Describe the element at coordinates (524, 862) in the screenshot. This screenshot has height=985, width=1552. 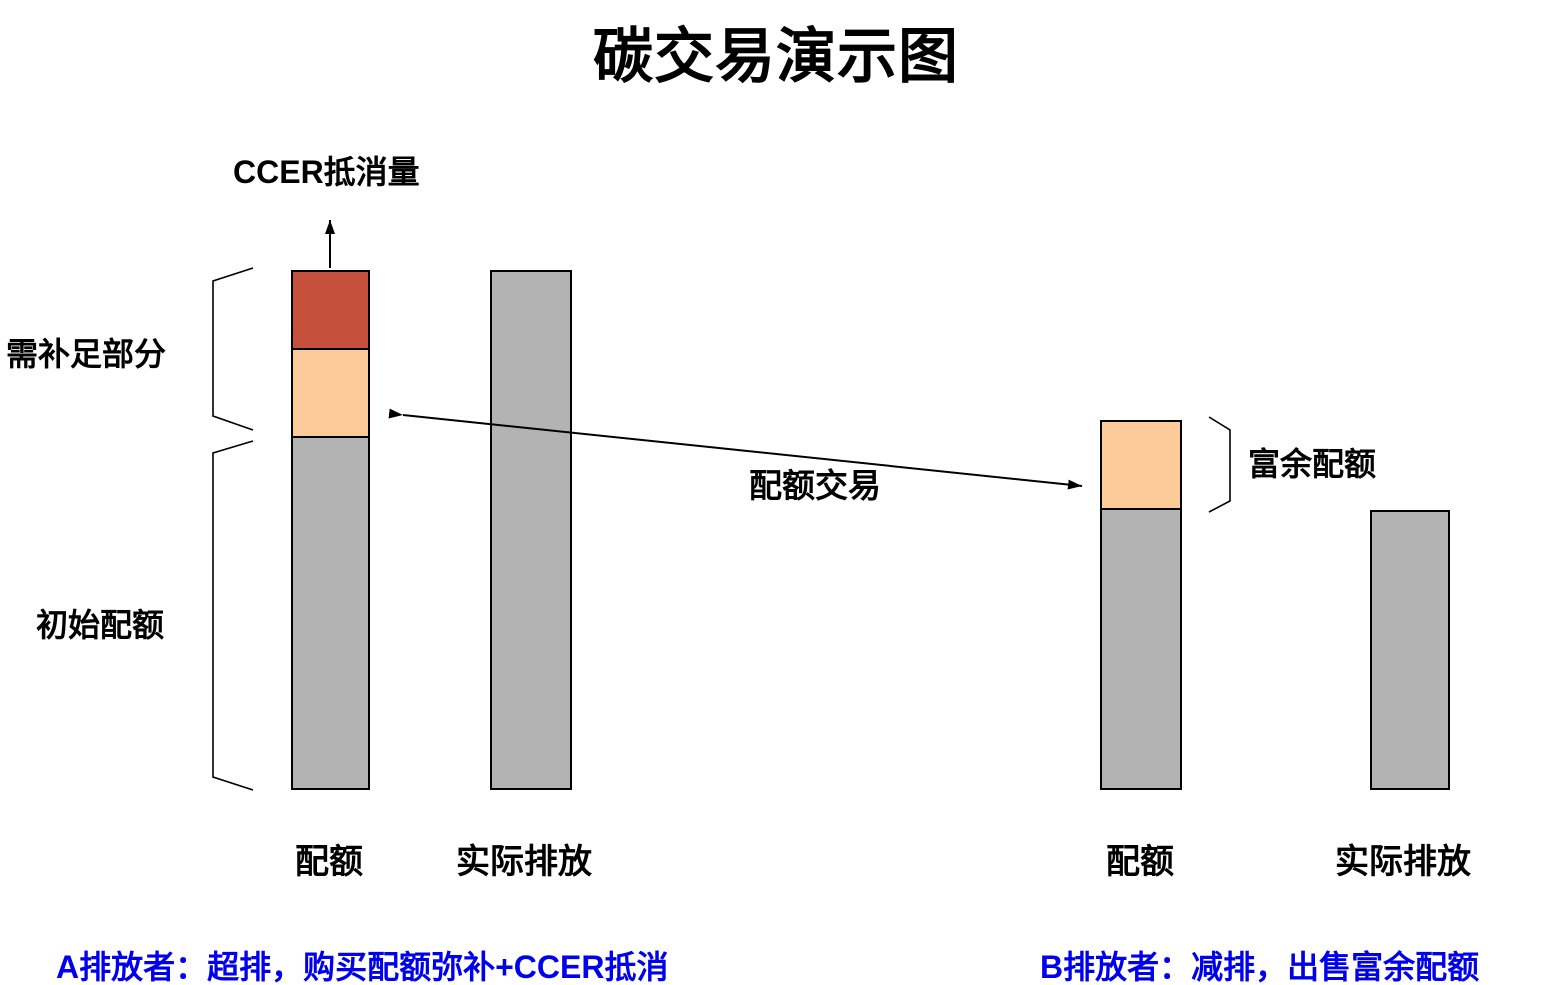
I see `emitter-a-actual-emission-axis-label: 实际排放` at that location.